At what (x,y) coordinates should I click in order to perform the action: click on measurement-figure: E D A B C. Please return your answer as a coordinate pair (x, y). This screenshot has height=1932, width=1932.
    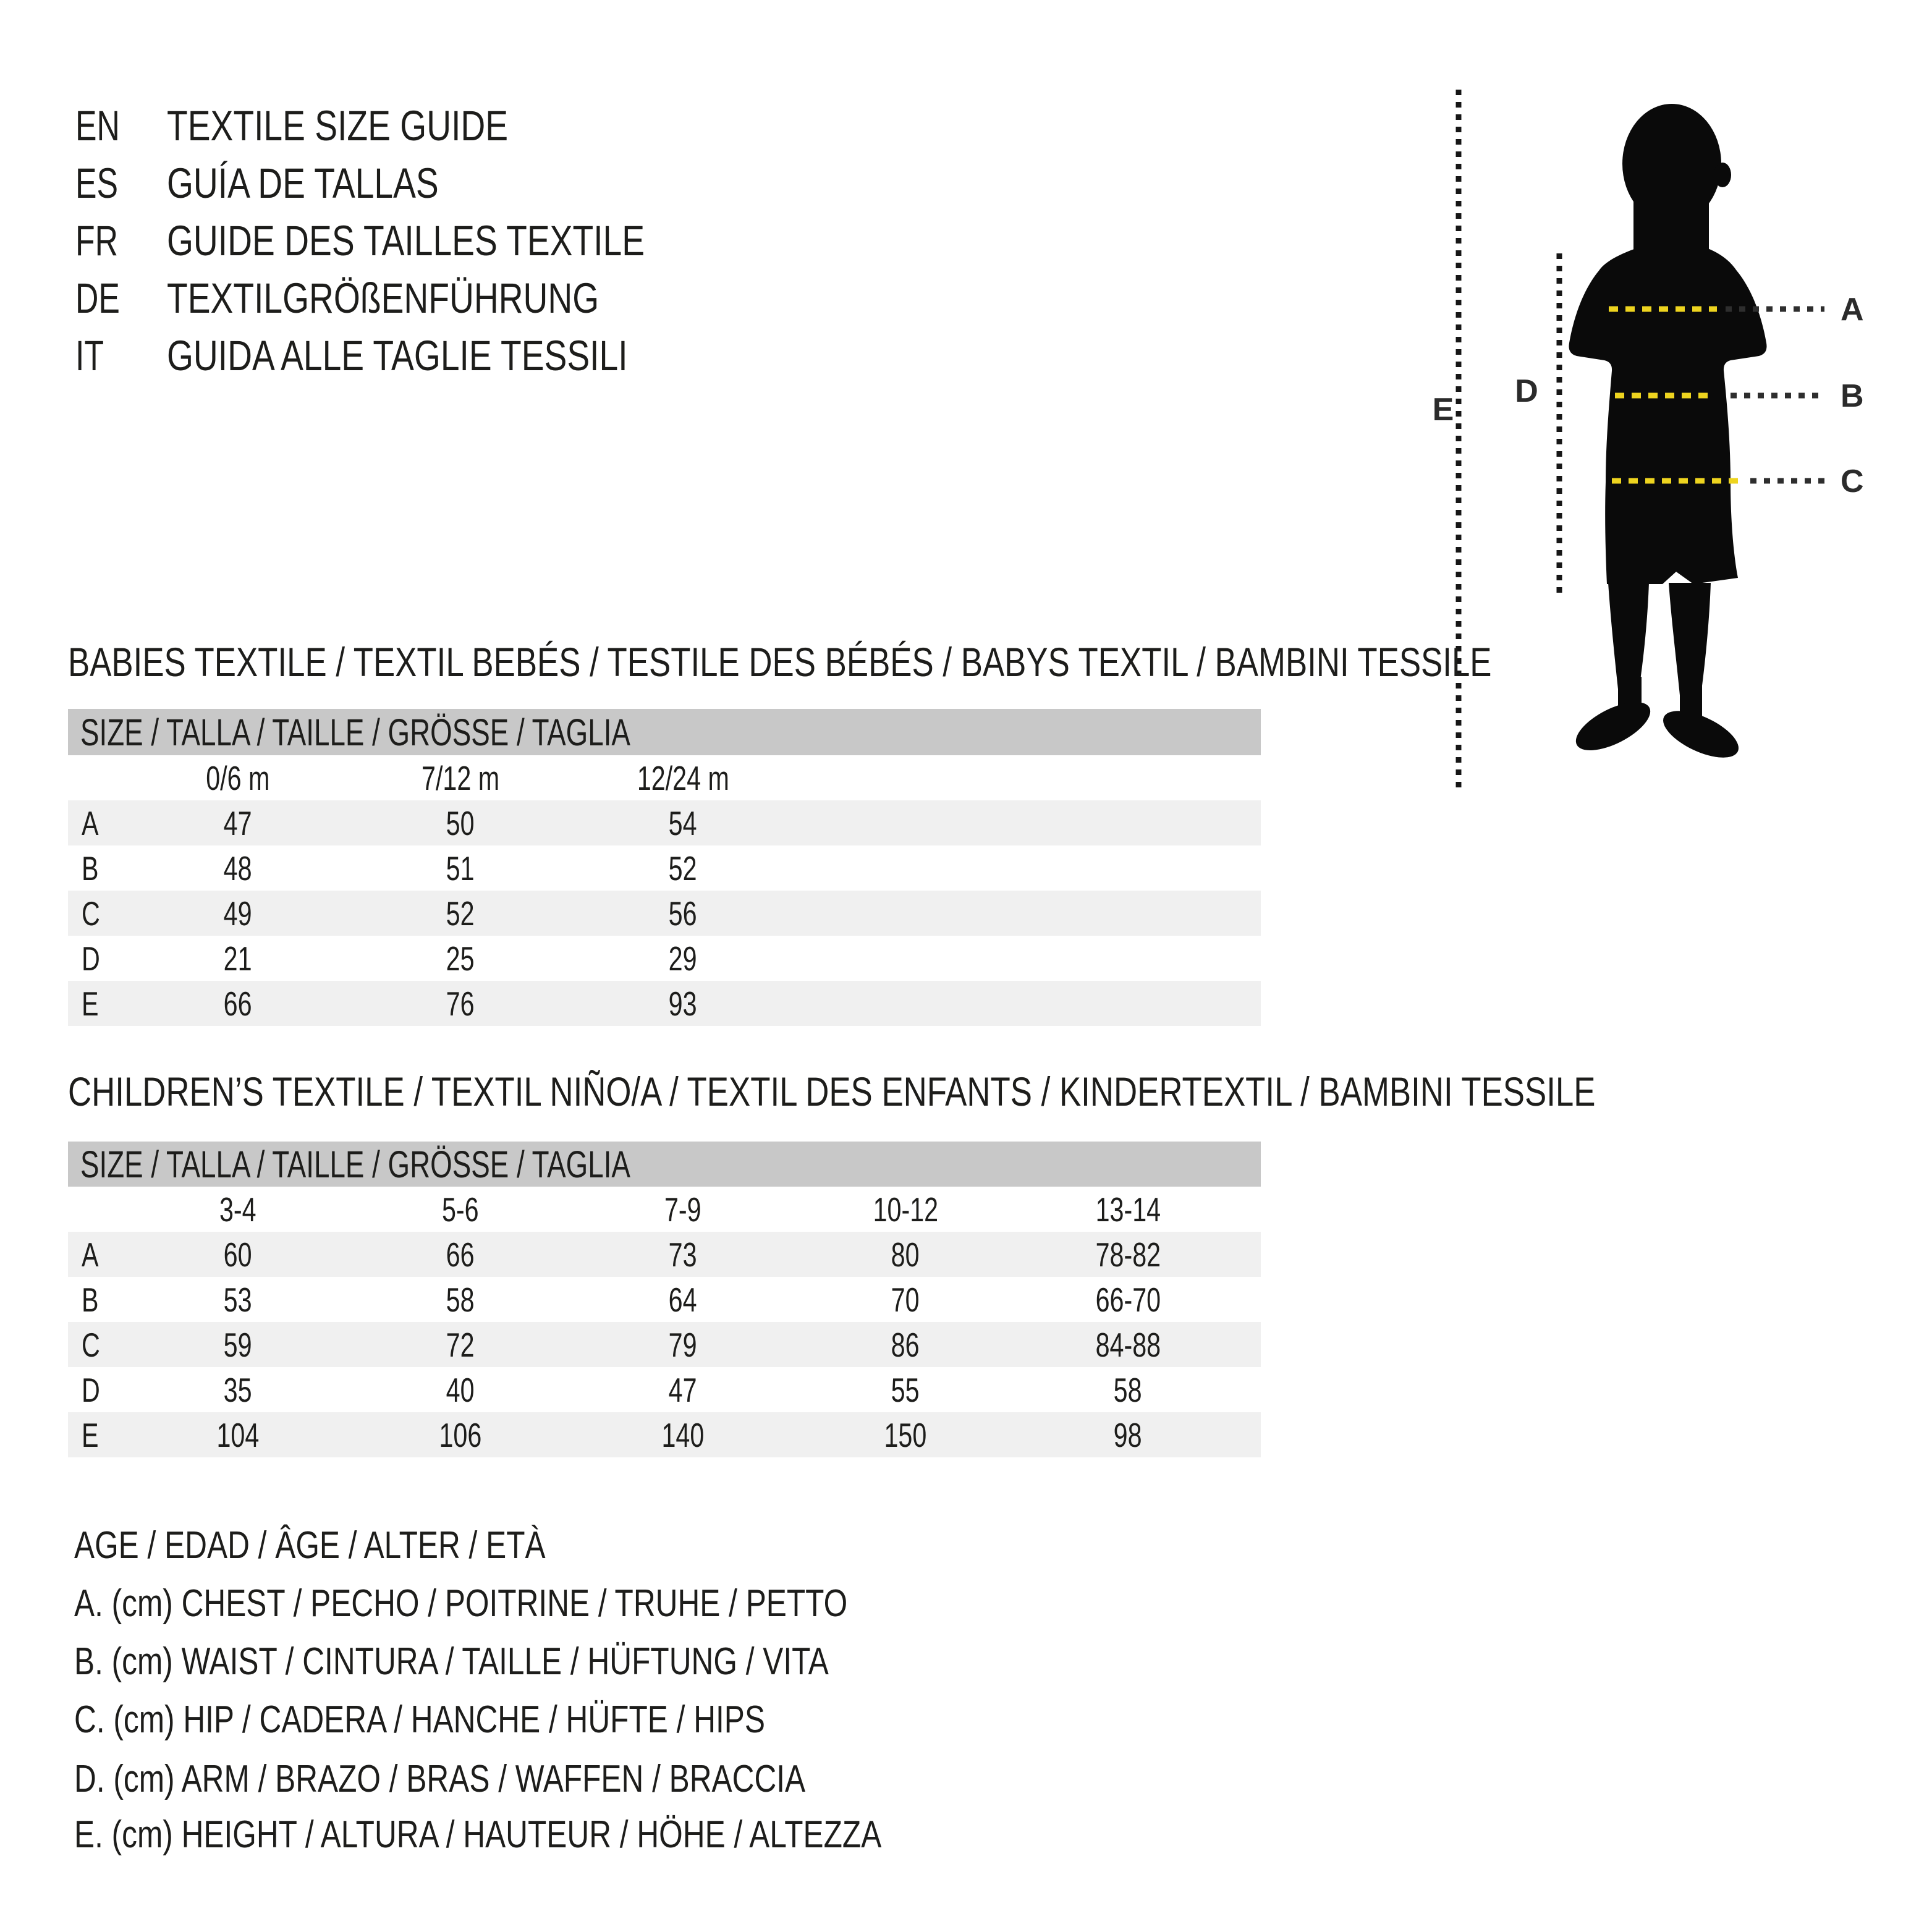
    Looking at the image, I should click on (1648, 442).